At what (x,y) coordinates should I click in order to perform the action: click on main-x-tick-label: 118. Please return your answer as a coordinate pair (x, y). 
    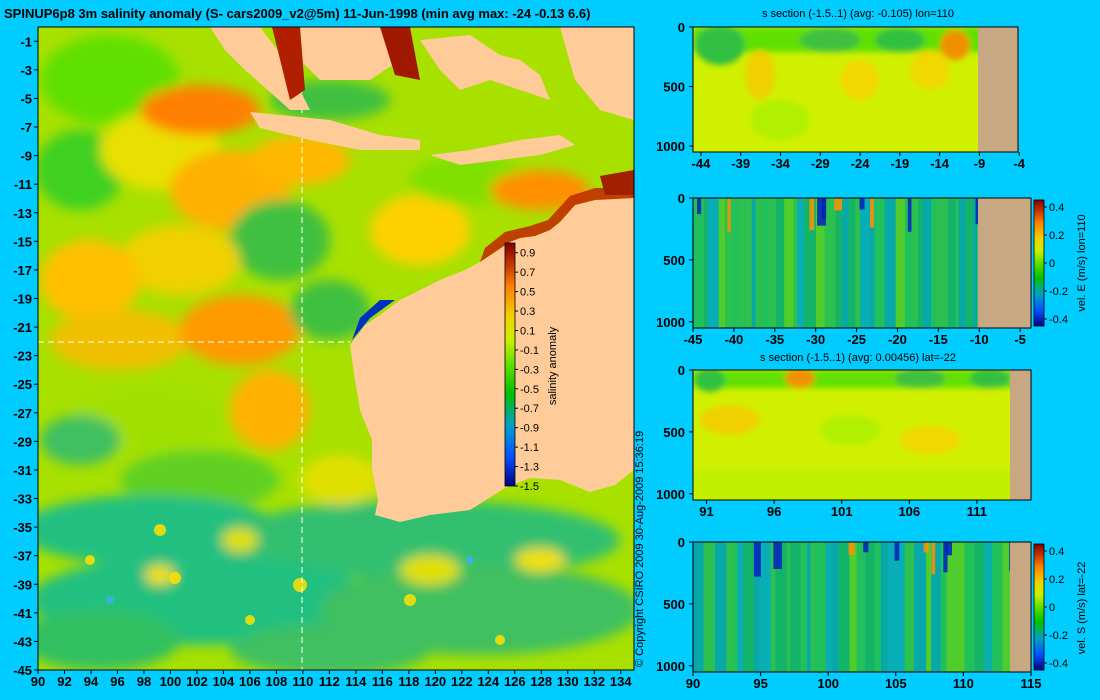
    Looking at the image, I should click on (408, 681).